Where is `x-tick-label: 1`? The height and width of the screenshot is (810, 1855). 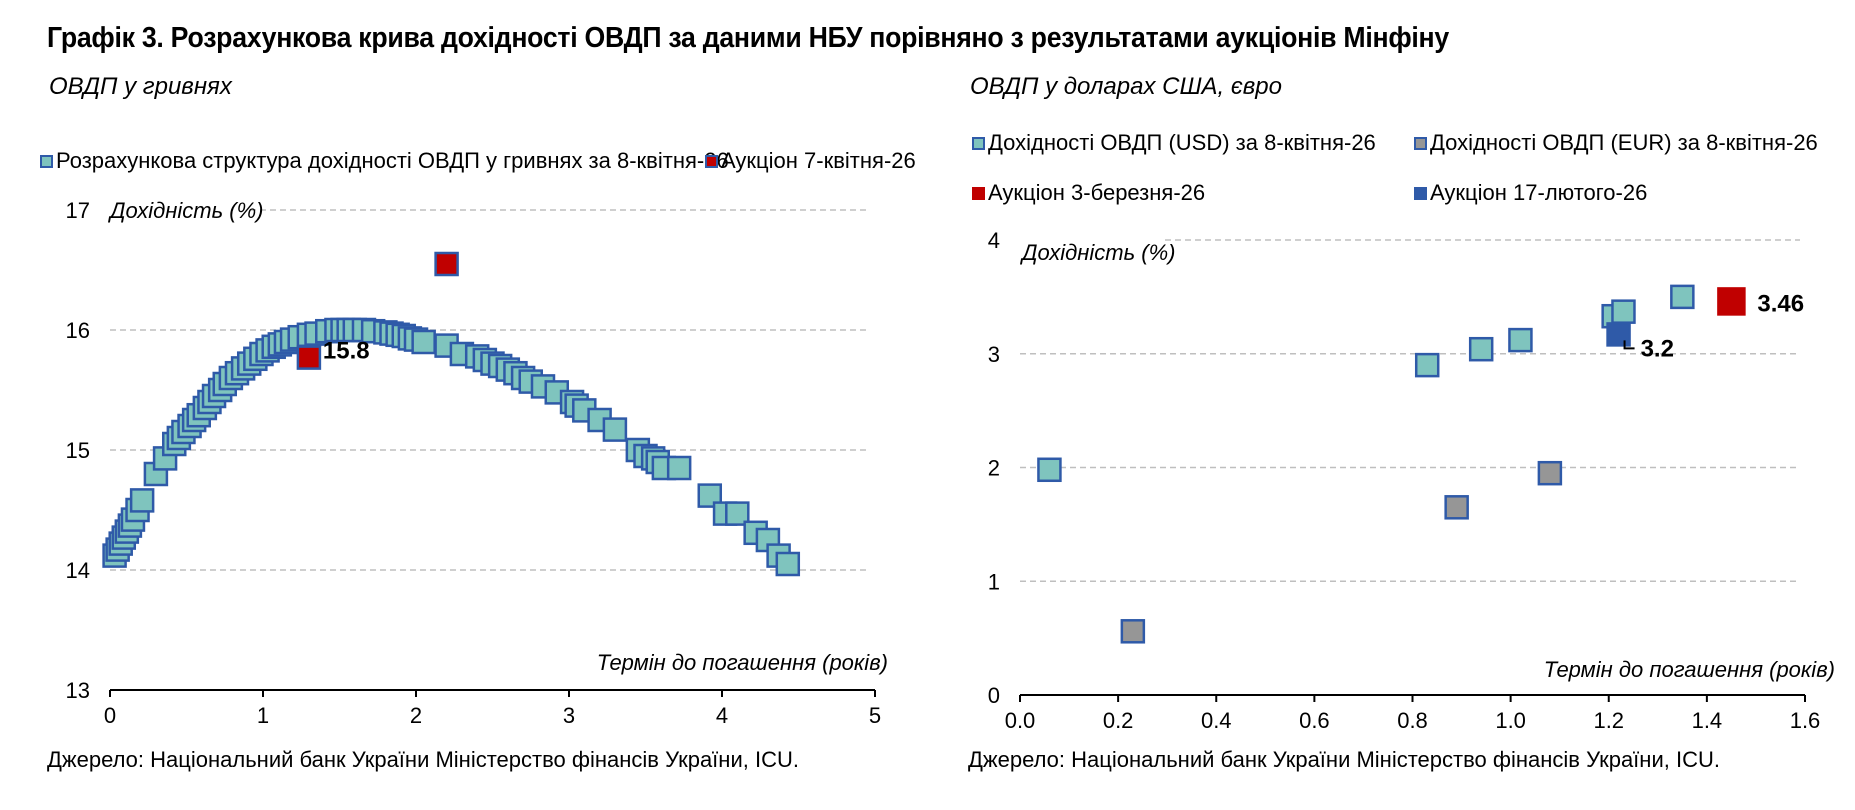 x-tick-label: 1 is located at coordinates (263, 715).